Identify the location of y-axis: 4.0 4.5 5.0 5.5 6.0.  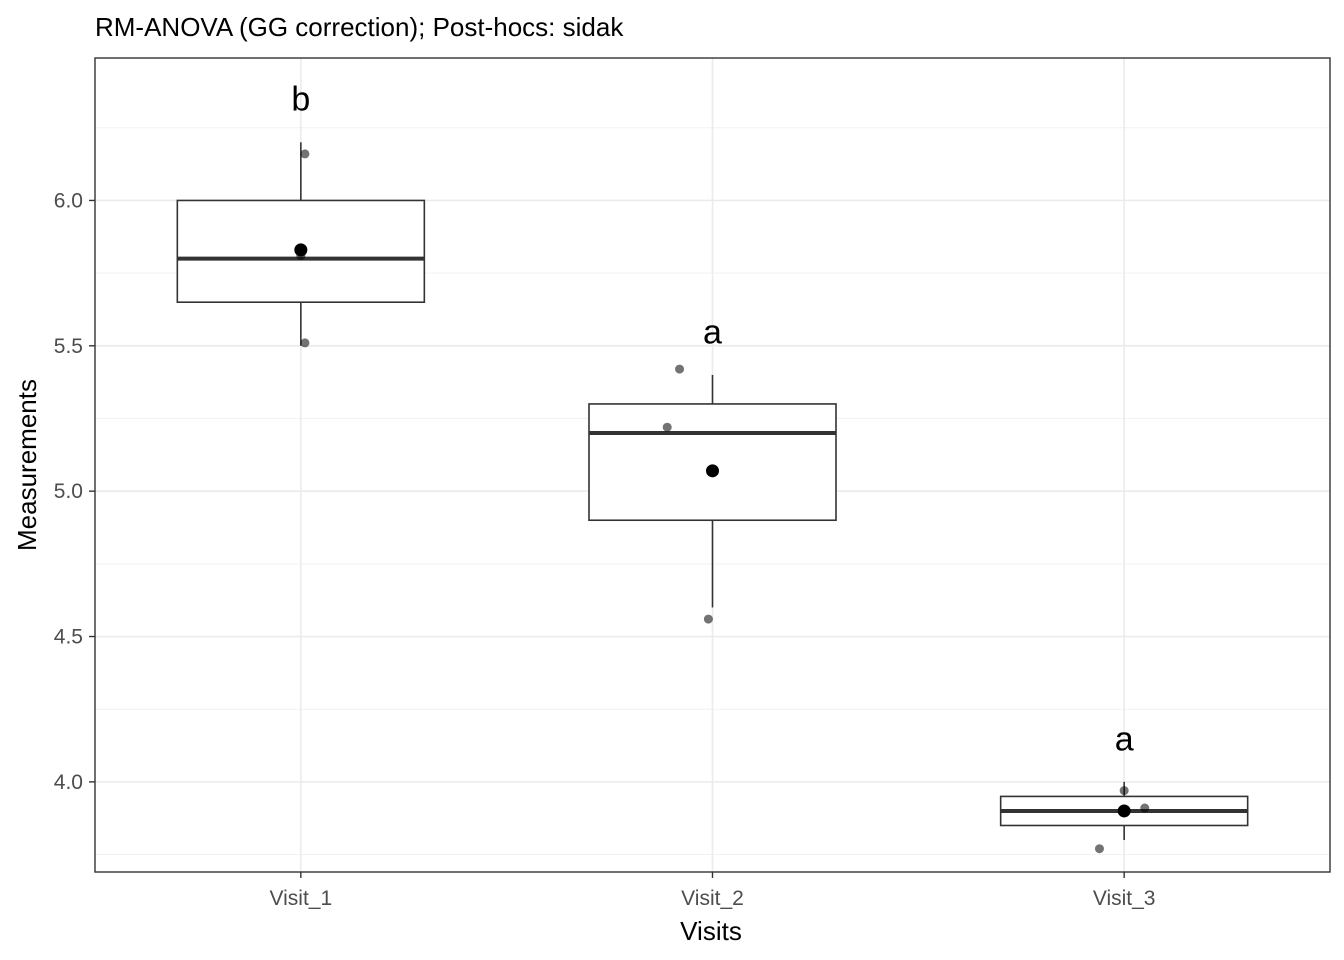
(74, 491).